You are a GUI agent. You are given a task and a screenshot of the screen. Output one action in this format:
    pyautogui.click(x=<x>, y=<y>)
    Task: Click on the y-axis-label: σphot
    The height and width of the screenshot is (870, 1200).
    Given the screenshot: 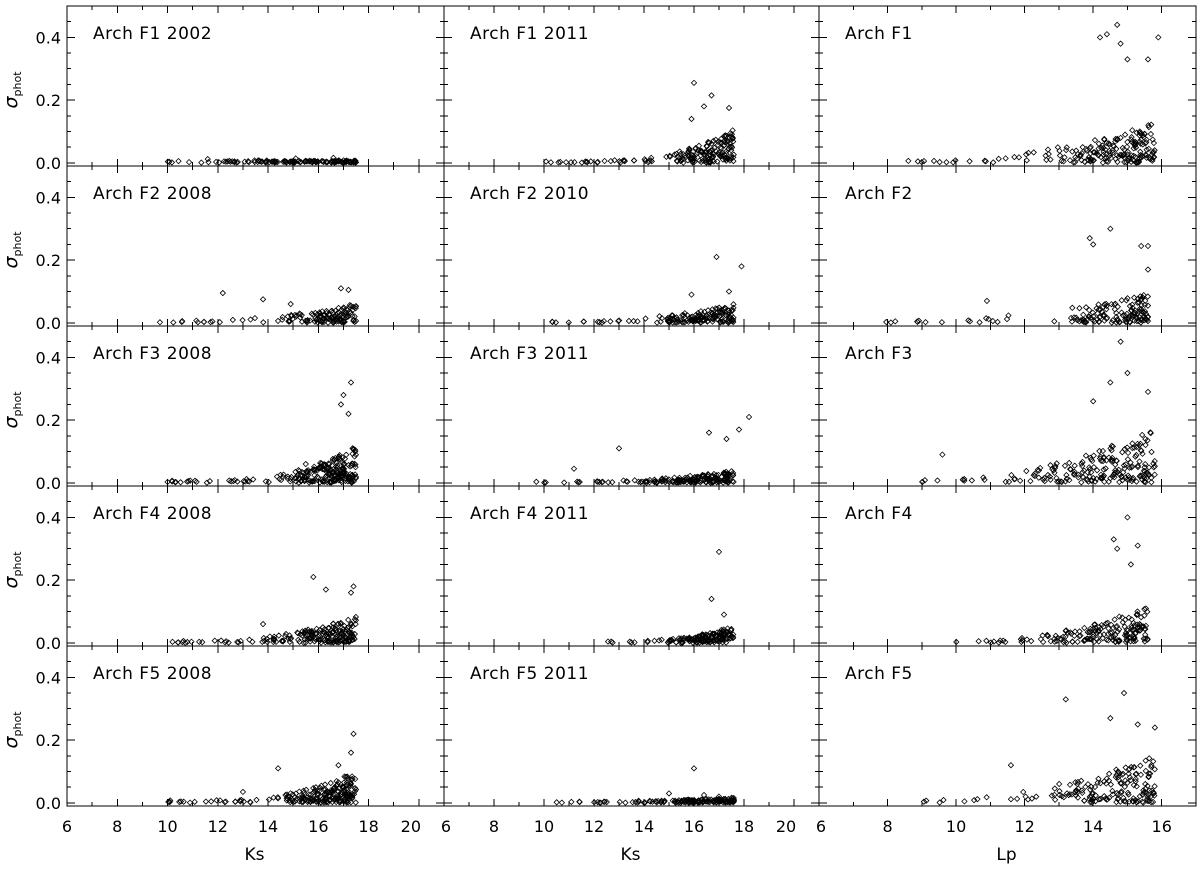 What is the action you would take?
    pyautogui.click(x=12, y=250)
    